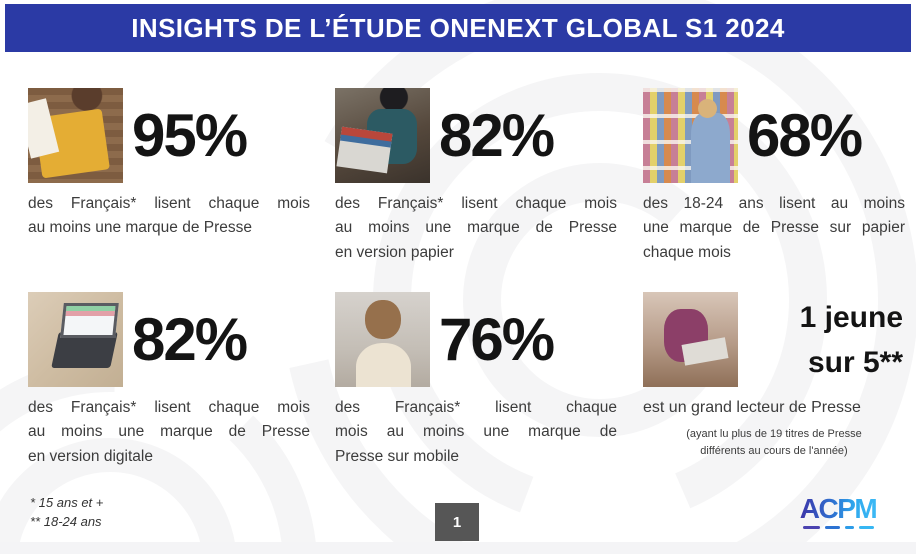  What do you see at coordinates (497, 339) in the screenshot?
I see `stat-value: 76%` at bounding box center [497, 339].